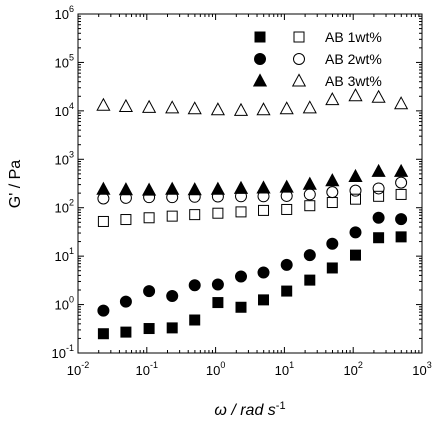  I want to click on y-tick-label: 10⁻¹, so click(63, 352).